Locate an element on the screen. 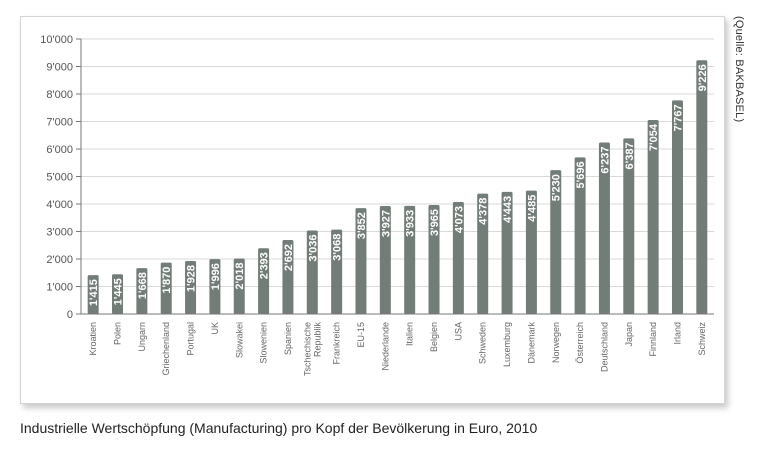 This screenshot has width=763, height=453. category-label: Niederlande is located at coordinates (385, 346).